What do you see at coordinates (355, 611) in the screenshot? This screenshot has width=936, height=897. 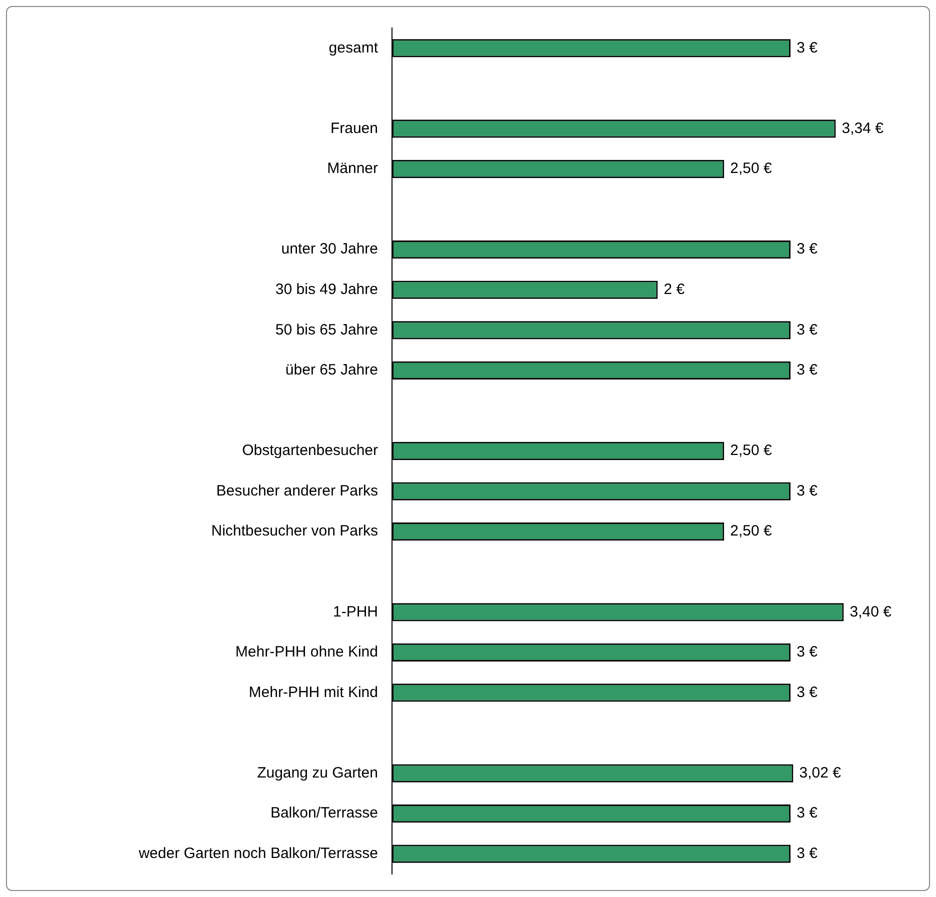 I see `y-tick-label: 1-PHH` at bounding box center [355, 611].